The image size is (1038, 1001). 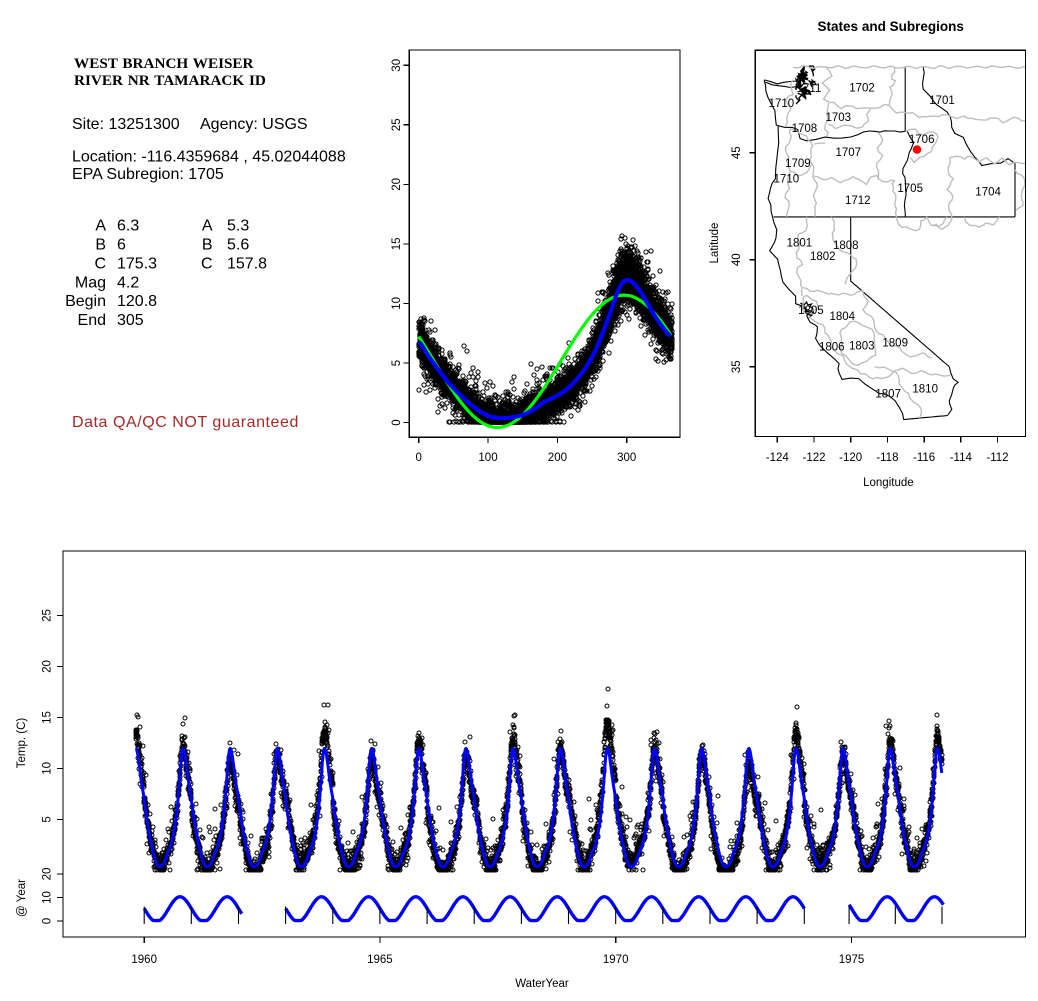 What do you see at coordinates (209, 157) in the screenshot?
I see `svg-text:Location: -116.4359684 , 45.02: Location: -116.4359684 , 45.02044088` at bounding box center [209, 157].